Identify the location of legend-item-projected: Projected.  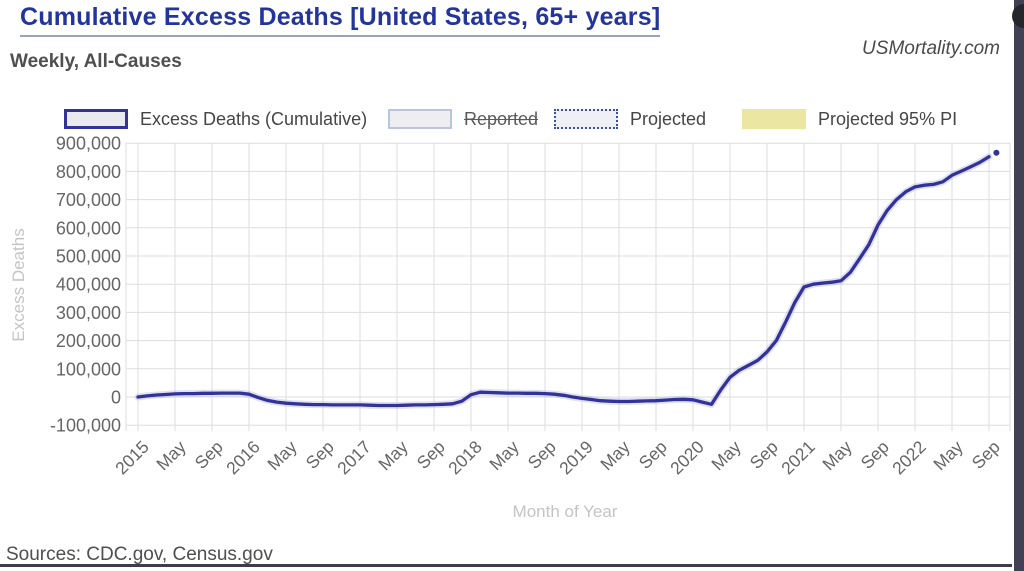
(630, 119).